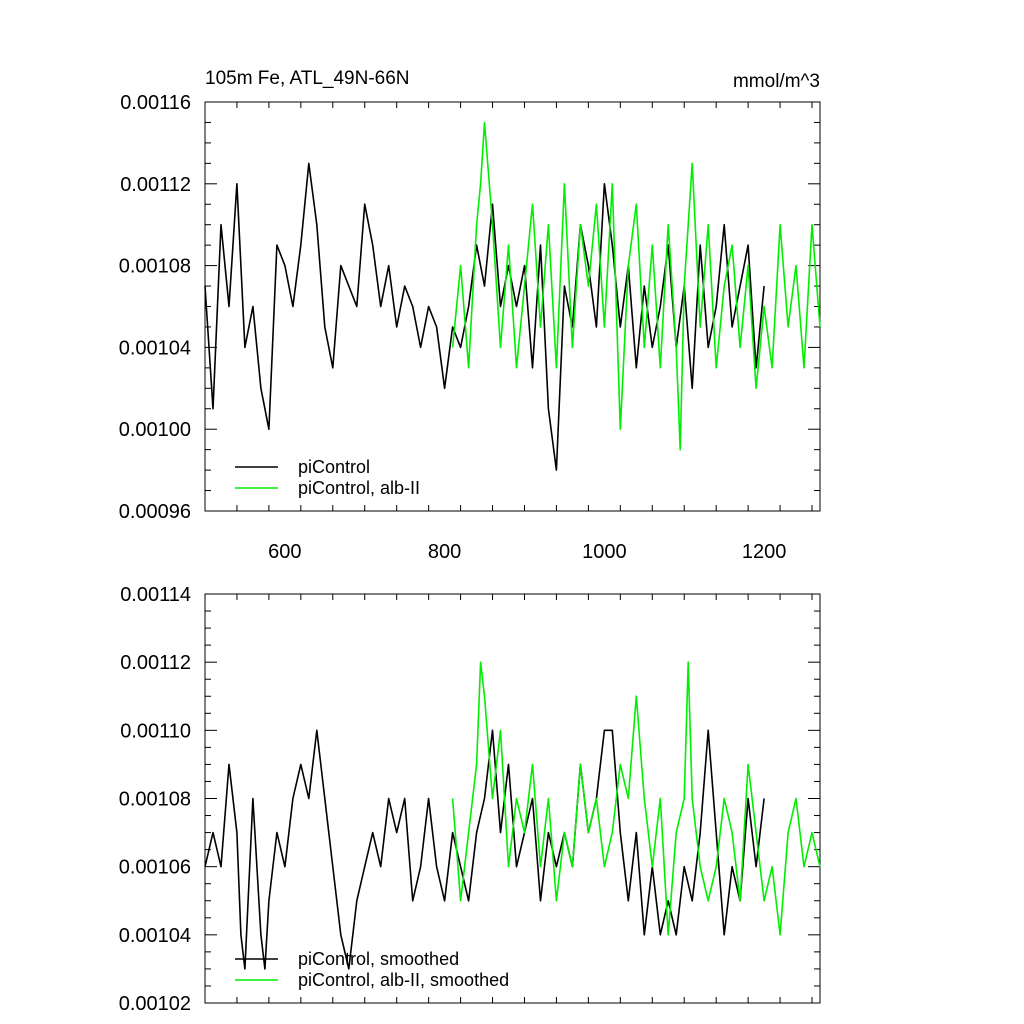  Describe the element at coordinates (155, 868) in the screenshot. I see `y-tick-label: 0.00106` at that location.